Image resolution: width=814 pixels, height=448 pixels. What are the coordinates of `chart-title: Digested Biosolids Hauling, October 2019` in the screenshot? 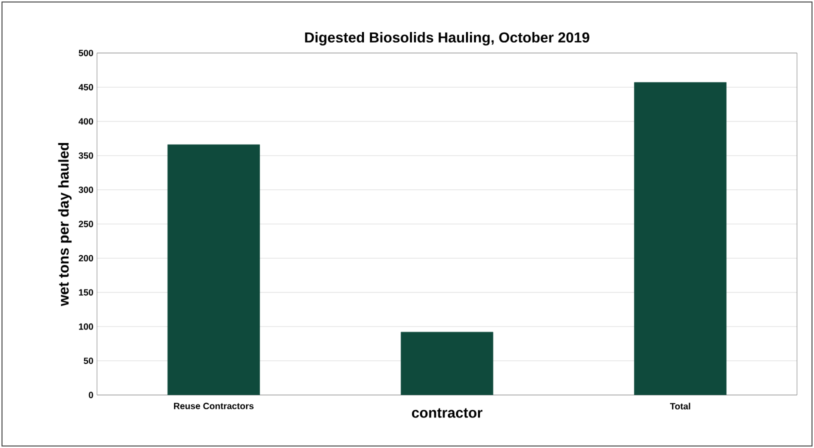 It's located at (447, 39).